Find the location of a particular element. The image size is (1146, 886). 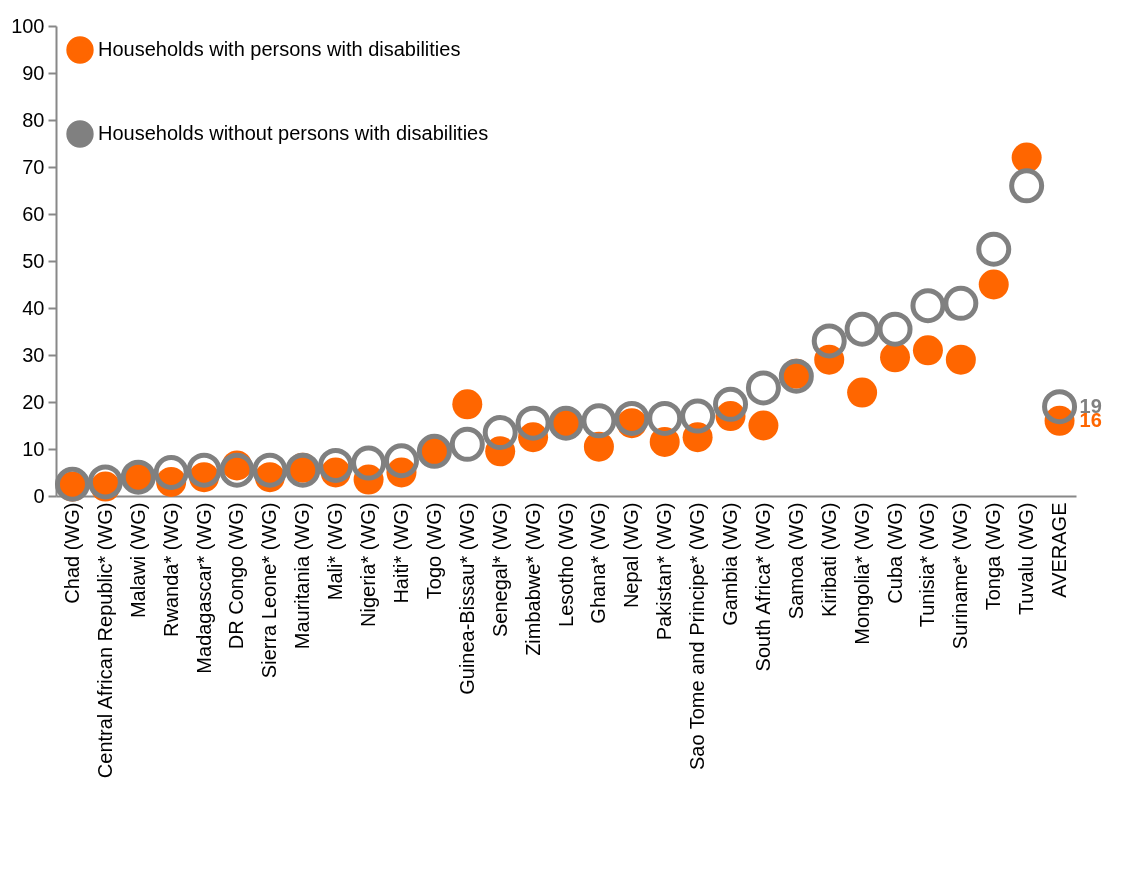

x-tick-label: Haiti* (WG) is located at coordinates (400, 553).